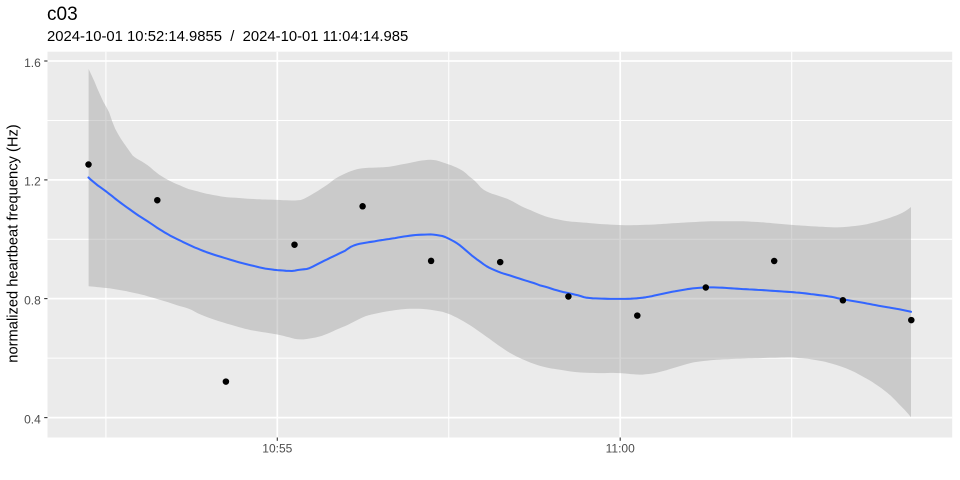  I want to click on svg-text: c03, so click(62, 14).